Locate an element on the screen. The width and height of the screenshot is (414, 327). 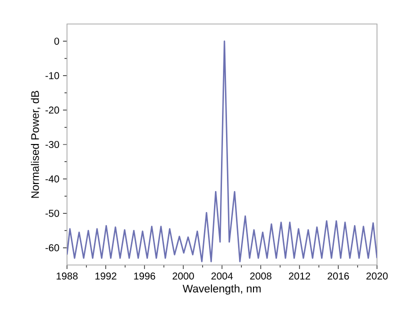
y-tick-label: -40 is located at coordinates (53, 178).